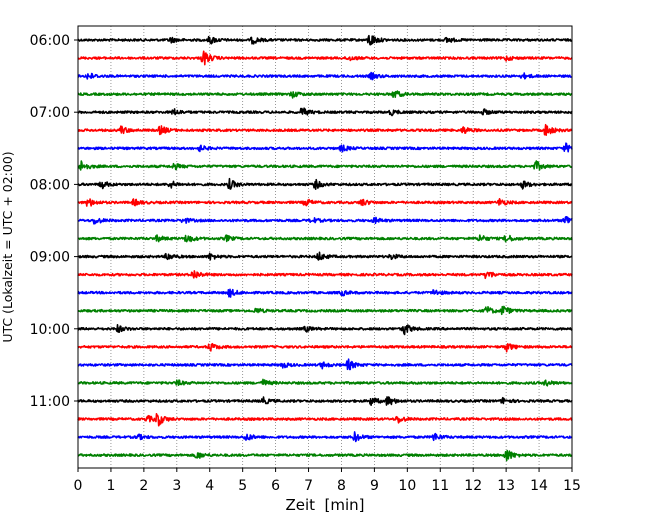  Describe the element at coordinates (308, 486) in the screenshot. I see `x-tick-label: 7` at that location.